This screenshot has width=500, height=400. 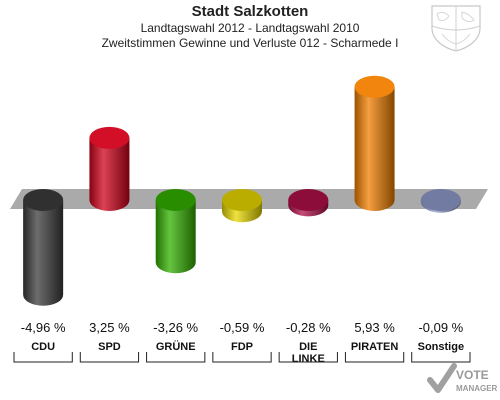 I want to click on bar-grüne, so click(x=175, y=237).